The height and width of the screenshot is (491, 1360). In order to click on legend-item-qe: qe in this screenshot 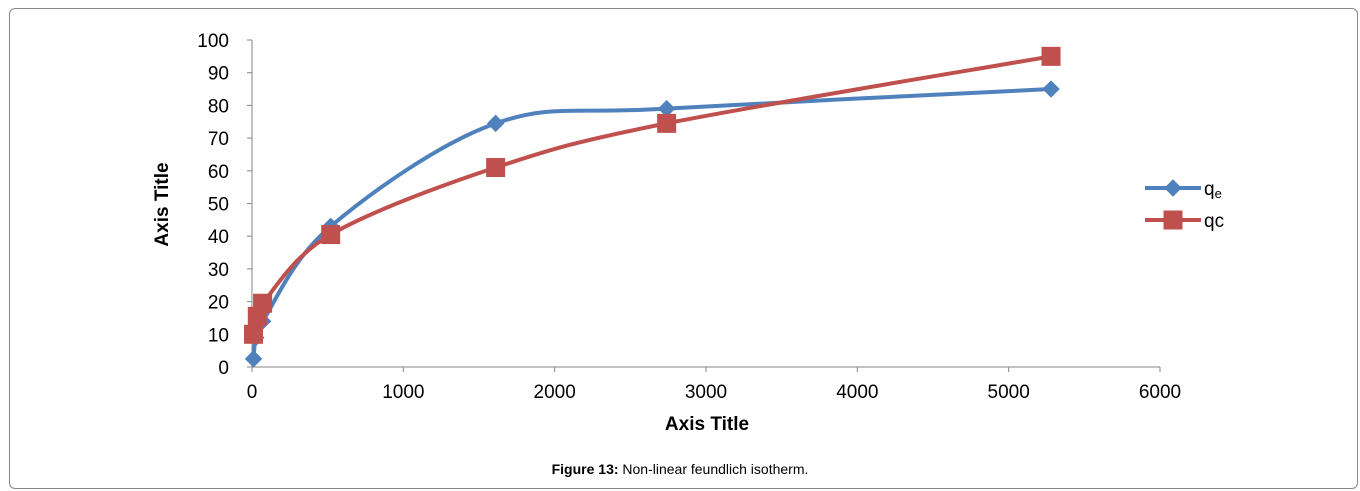, I will do `click(1183, 190)`.